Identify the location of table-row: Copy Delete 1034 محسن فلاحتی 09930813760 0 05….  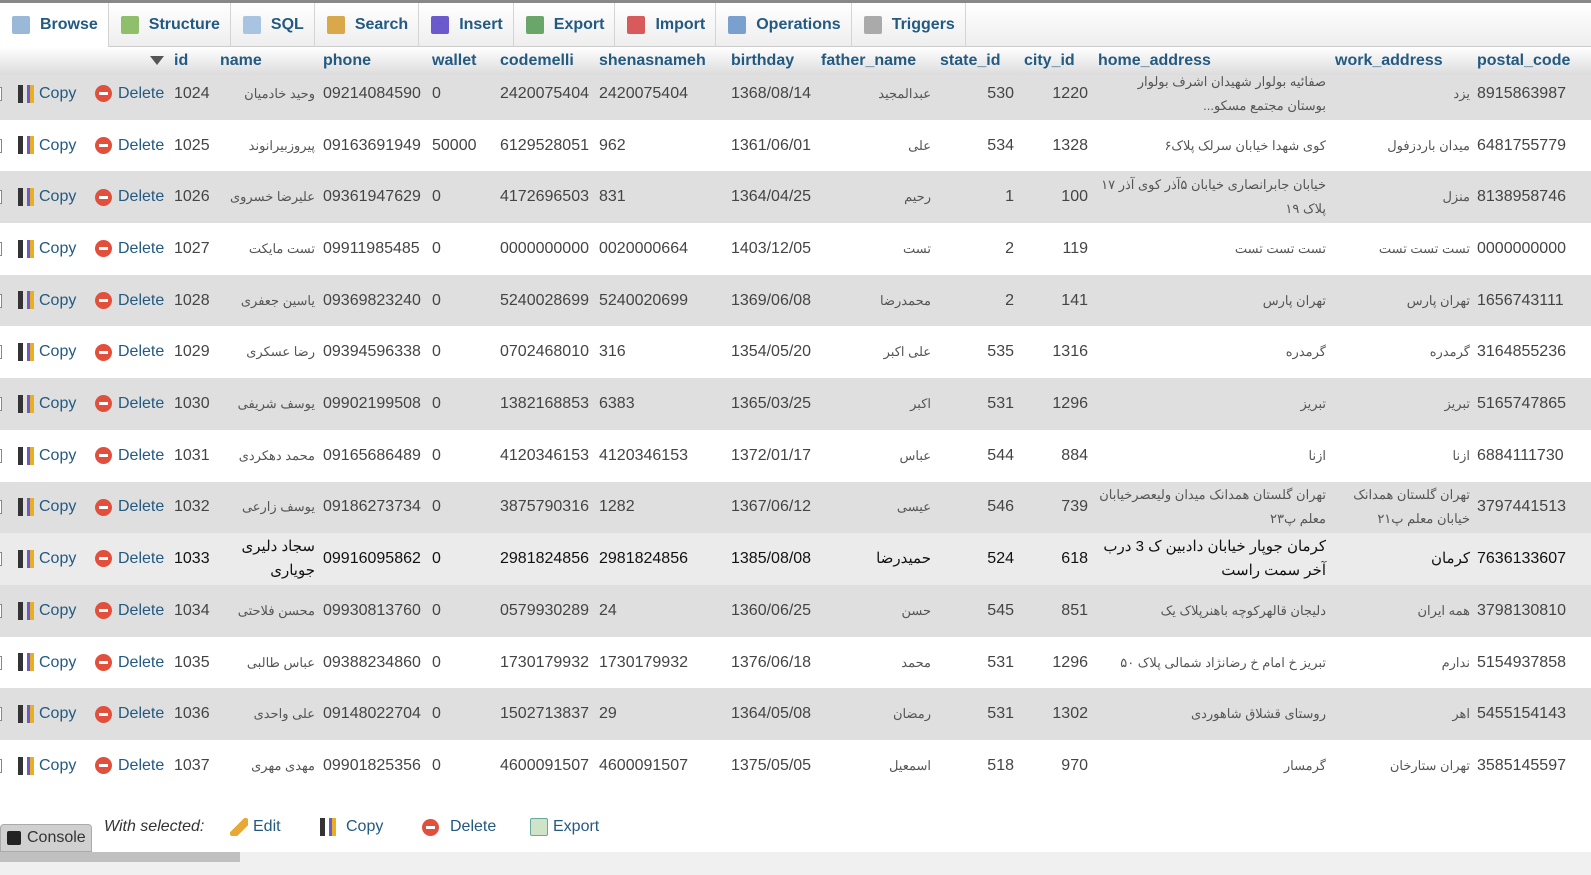
(795, 611).